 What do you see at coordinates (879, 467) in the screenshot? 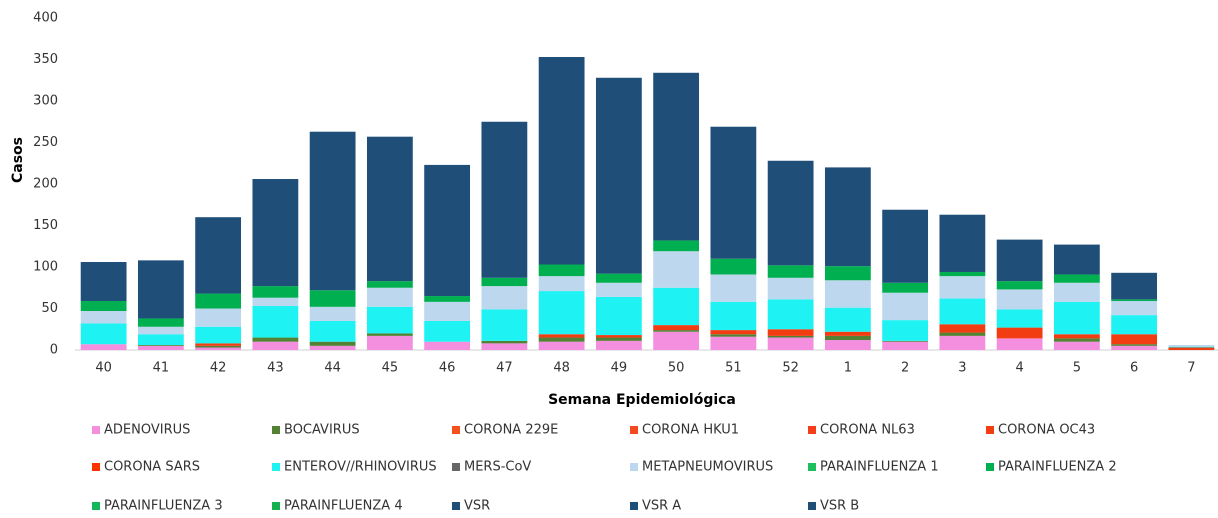
I see `legend-label: PARAINFLUENZA 1` at bounding box center [879, 467].